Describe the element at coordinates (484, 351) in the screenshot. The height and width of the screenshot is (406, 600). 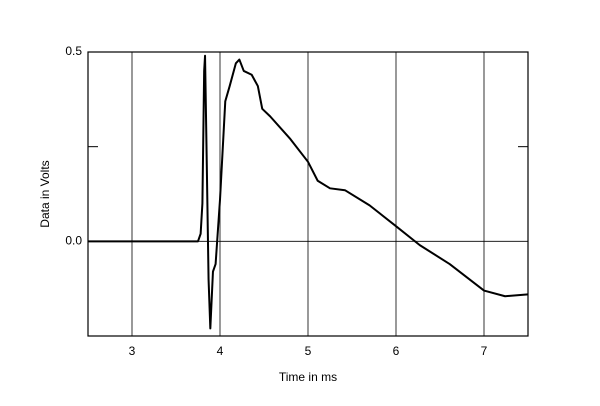
I see `x-tick-label: 7` at that location.